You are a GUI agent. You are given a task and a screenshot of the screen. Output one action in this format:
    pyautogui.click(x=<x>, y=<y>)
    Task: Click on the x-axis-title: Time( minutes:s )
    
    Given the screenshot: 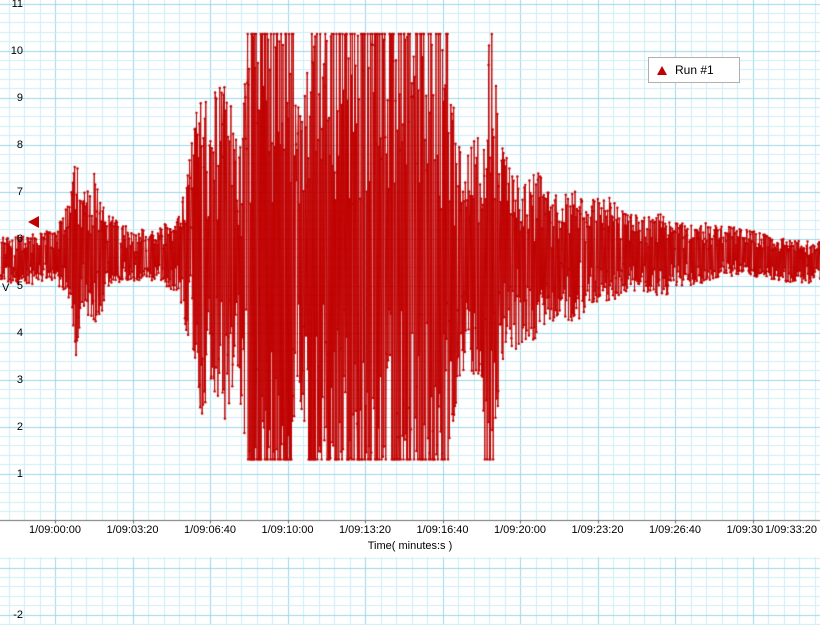 What is the action you would take?
    pyautogui.click(x=410, y=546)
    